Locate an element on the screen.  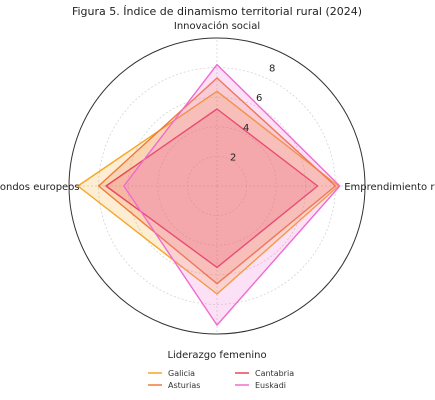
legend-label: Cantabria is located at coordinates (274, 373).